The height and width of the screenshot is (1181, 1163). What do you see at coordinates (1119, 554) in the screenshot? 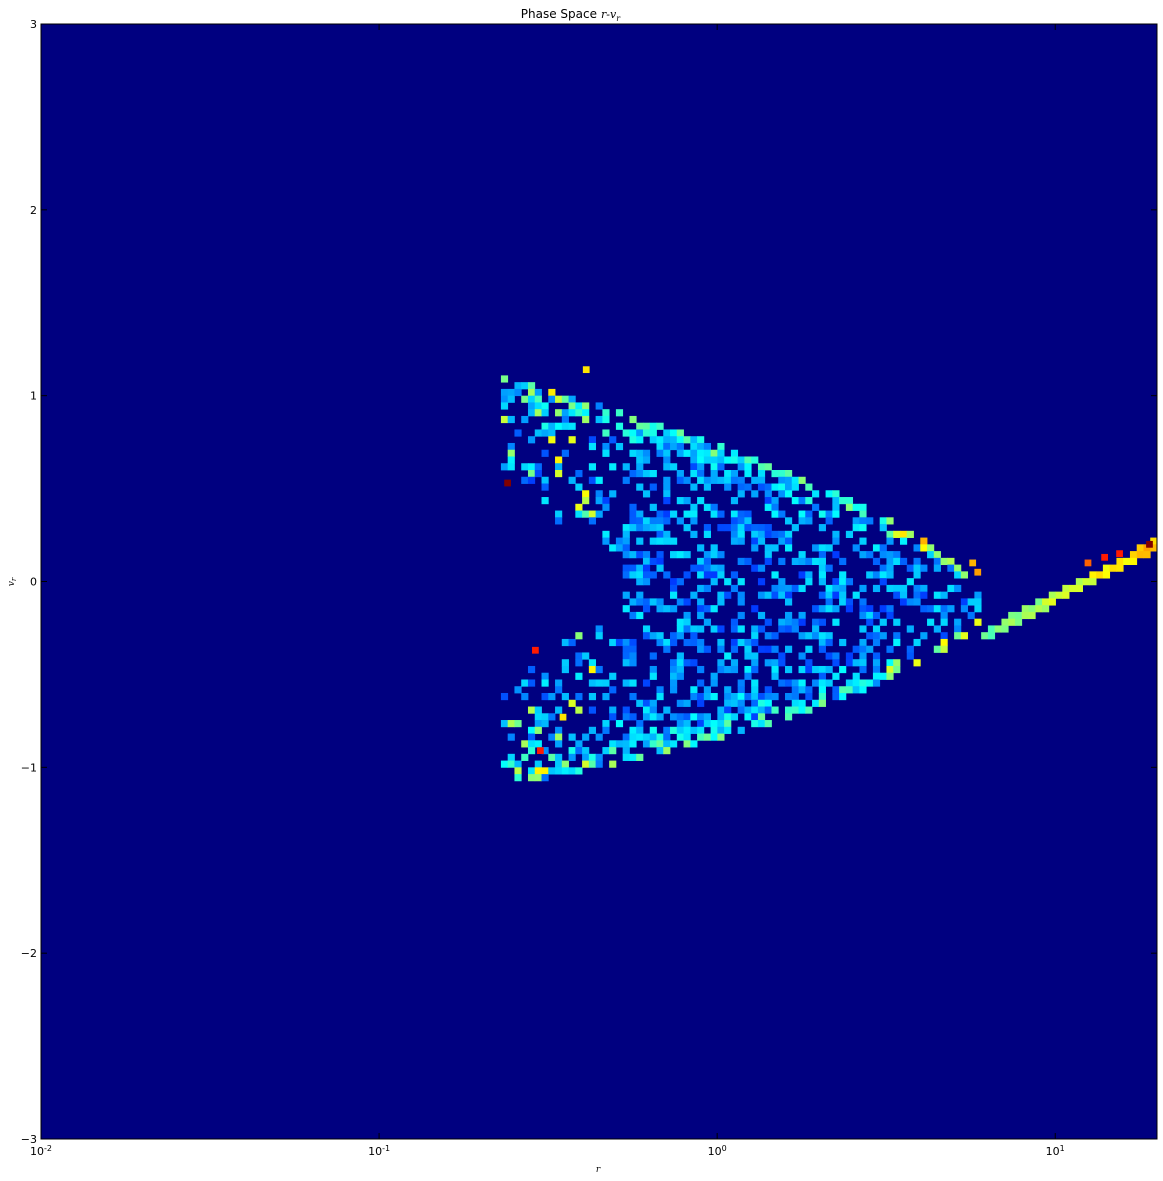
I see `heatmap-hot-cell` at bounding box center [1119, 554].